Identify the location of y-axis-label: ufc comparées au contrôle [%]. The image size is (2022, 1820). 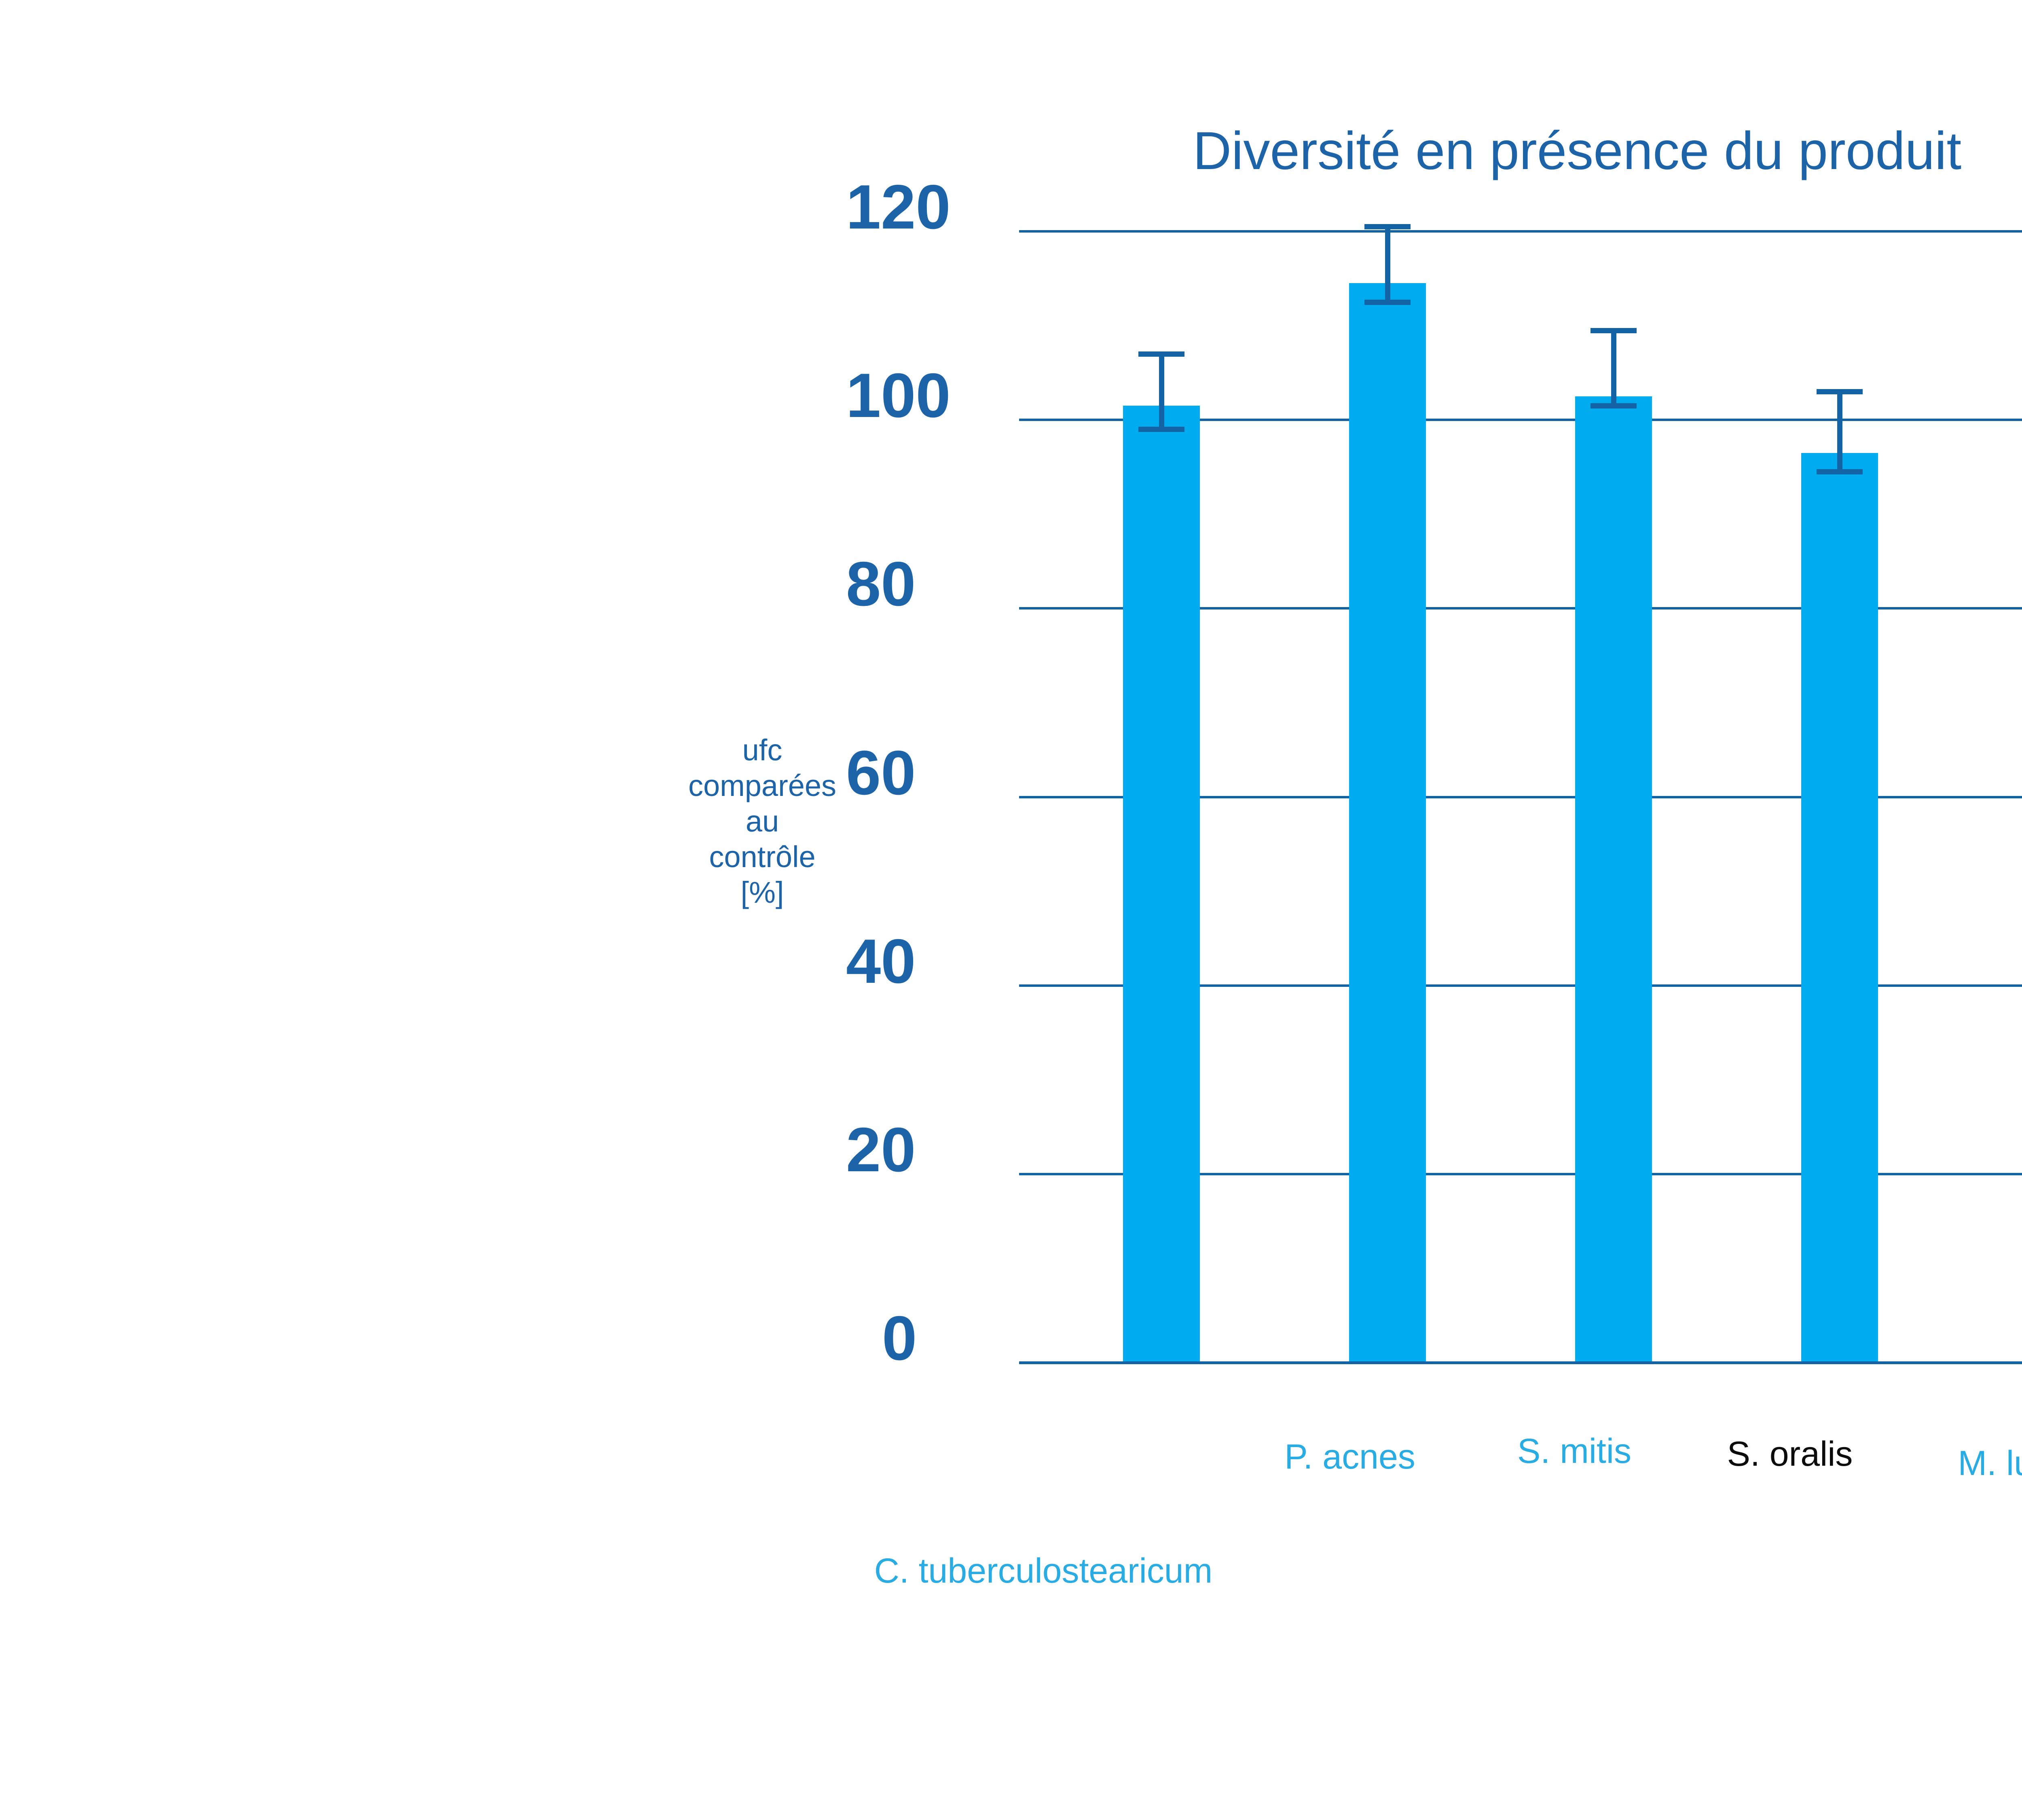
(762, 821).